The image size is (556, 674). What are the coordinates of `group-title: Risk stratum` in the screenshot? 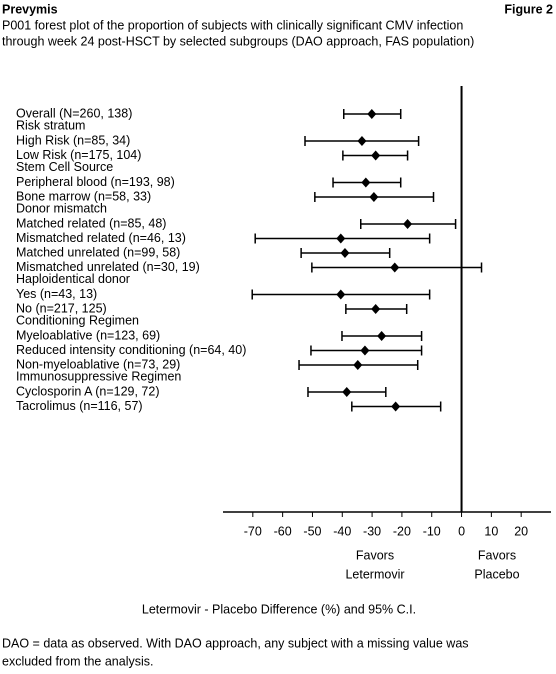 It's located at (50, 125).